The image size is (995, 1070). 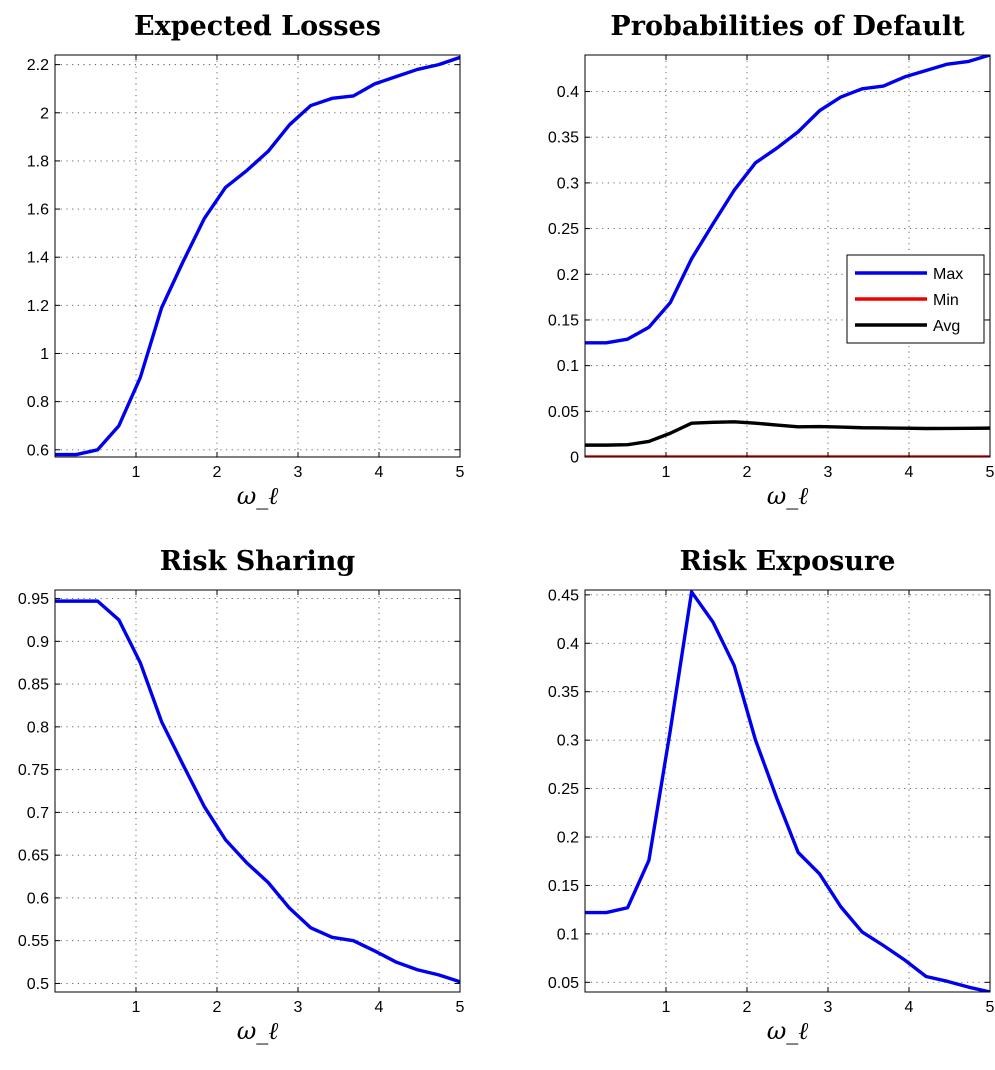 I want to click on y-tick-label: 0.55, so click(x=33, y=941).